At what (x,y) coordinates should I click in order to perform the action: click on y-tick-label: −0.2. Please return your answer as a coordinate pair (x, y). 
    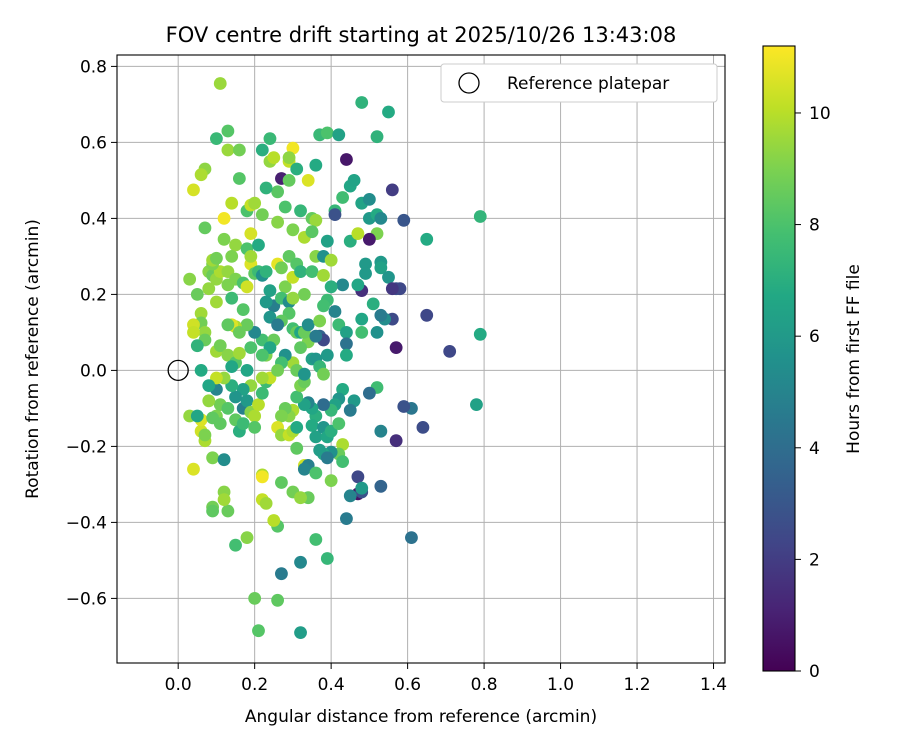
    Looking at the image, I should click on (86, 447).